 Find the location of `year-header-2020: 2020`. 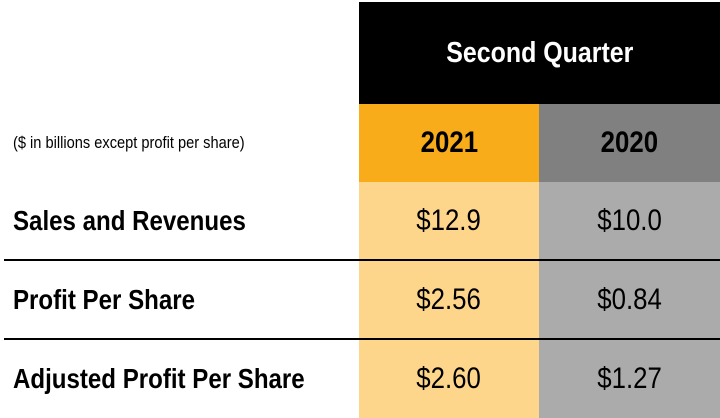

year-header-2020: 2020 is located at coordinates (629, 143).